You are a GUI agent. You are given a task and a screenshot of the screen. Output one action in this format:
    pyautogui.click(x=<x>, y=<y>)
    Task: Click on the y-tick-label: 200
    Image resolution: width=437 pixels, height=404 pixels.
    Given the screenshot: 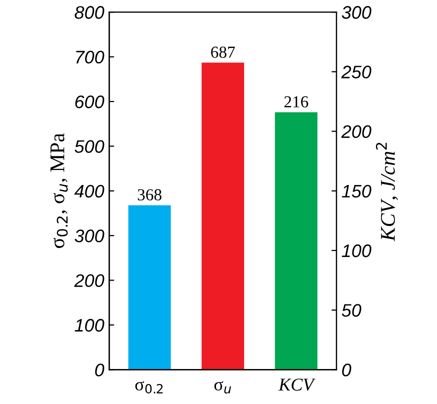 What is the action you would take?
    pyautogui.click(x=89, y=280)
    